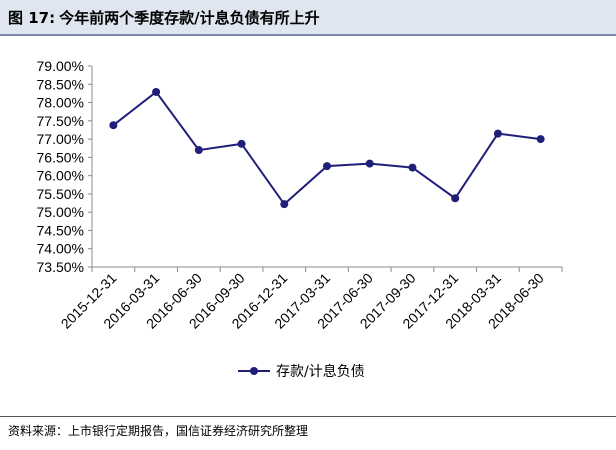 The image size is (616, 450). What do you see at coordinates (60, 121) in the screenshot?
I see `y-tick-label: 77.50%` at bounding box center [60, 121].